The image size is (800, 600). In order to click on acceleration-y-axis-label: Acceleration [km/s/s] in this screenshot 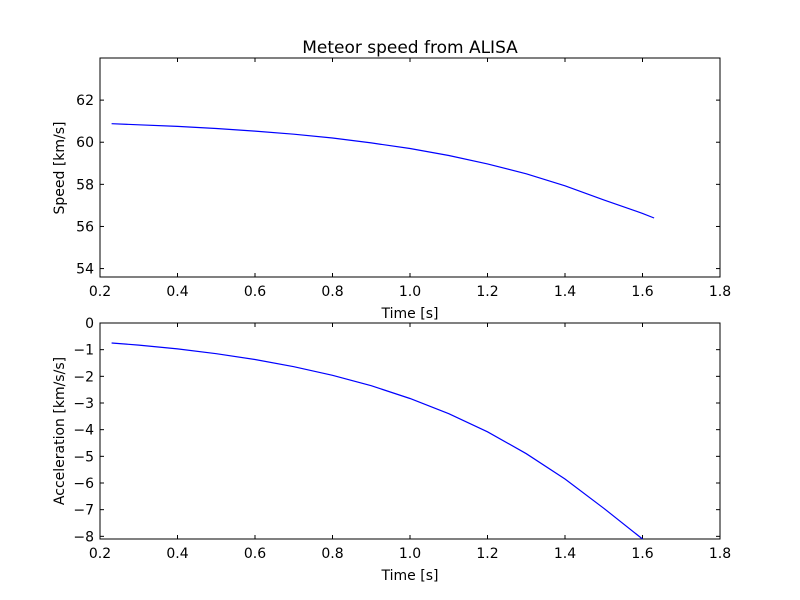, I will do `click(60, 431)`.